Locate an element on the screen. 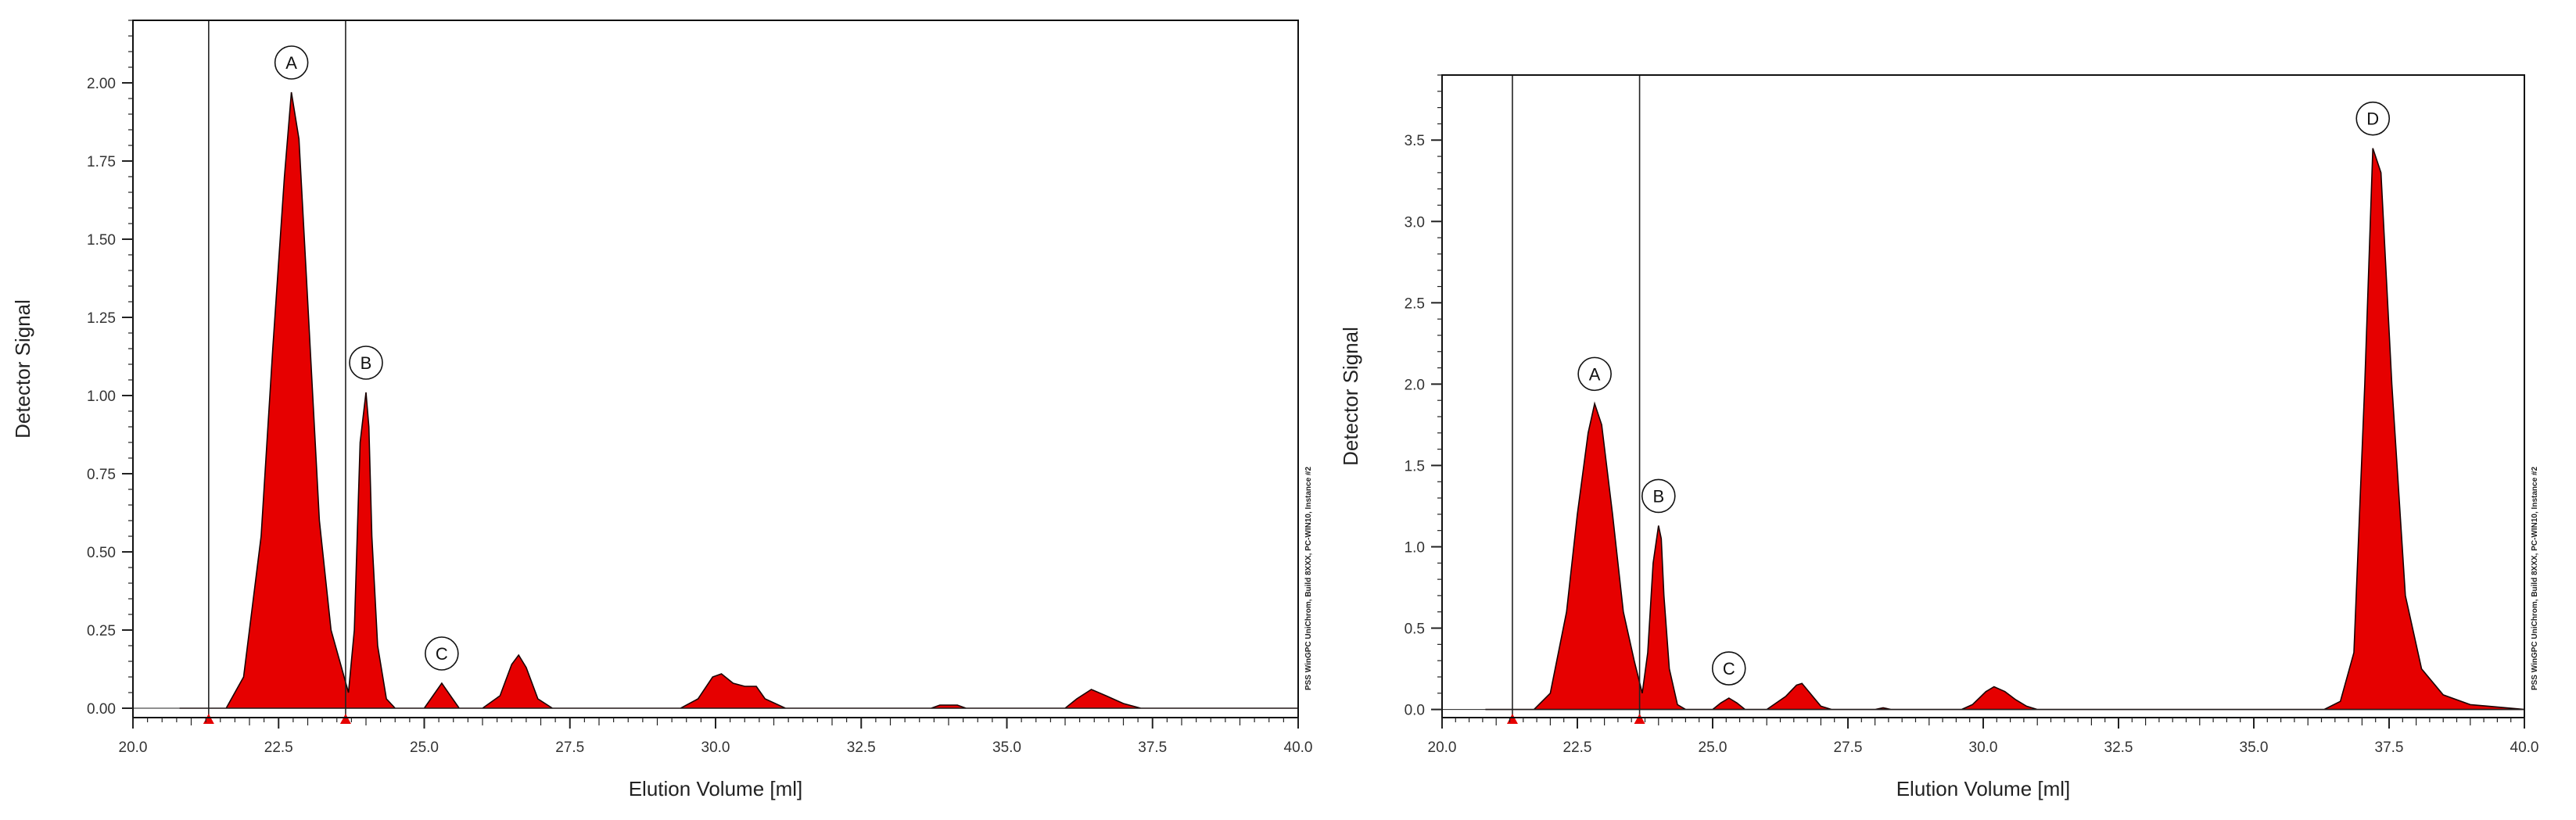 Image resolution: width=2576 pixels, height=820 pixels. y-tick-label: 0.50 is located at coordinates (101, 553).